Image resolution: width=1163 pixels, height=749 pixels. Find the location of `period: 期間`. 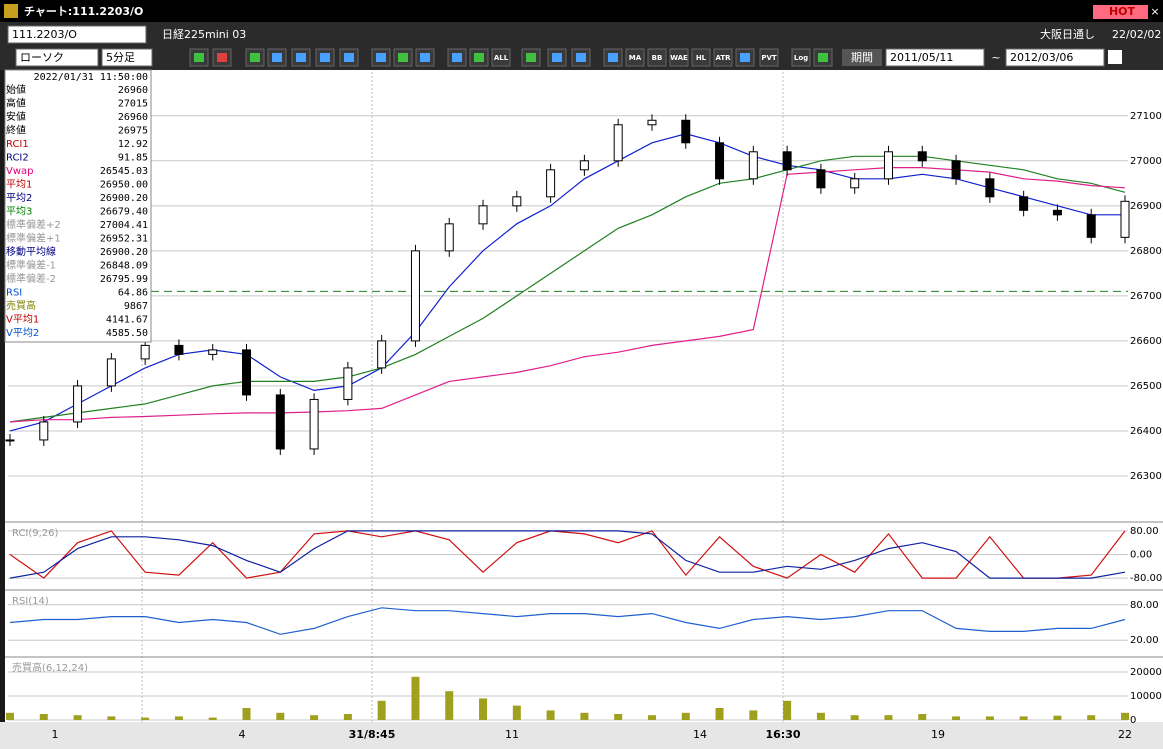

period: 期間 is located at coordinates (862, 57).